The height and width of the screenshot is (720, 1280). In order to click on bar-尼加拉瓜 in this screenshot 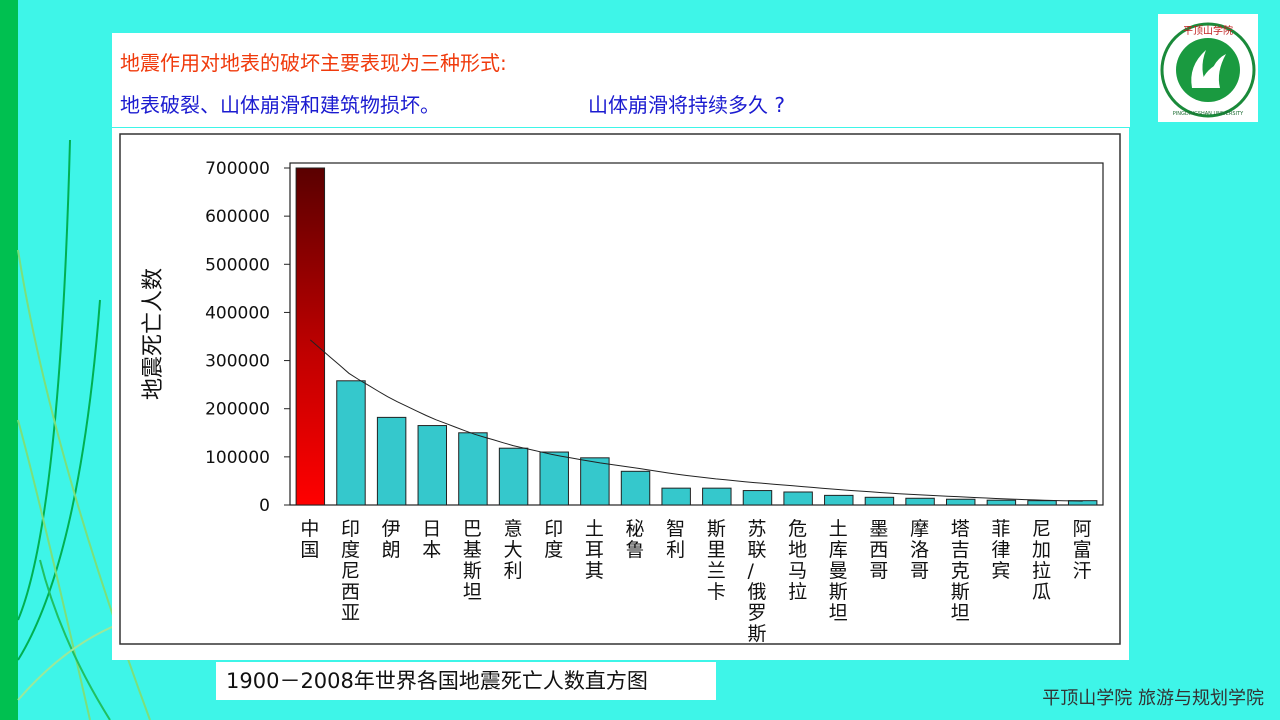, I will do `click(1042, 503)`.